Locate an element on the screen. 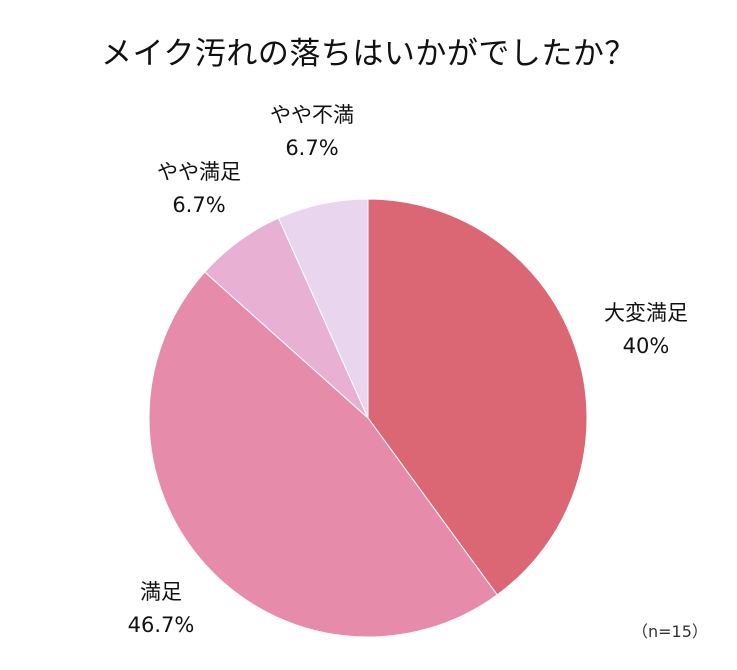 The image size is (737, 670). slice-label-percent: 46.7% is located at coordinates (161, 625).